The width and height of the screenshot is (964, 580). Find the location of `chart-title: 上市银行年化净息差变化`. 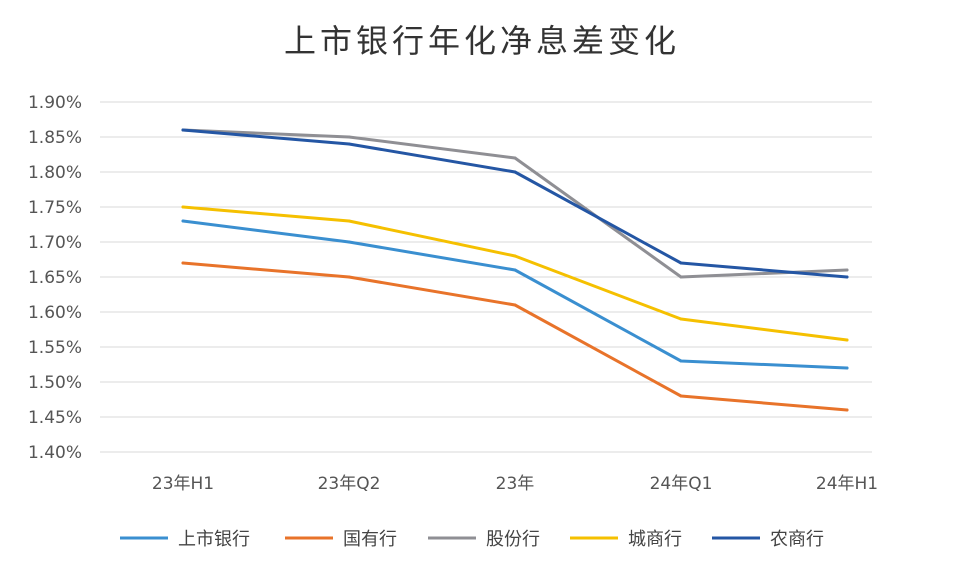

chart-title: 上市银行年化净息差变化 is located at coordinates (481, 41).